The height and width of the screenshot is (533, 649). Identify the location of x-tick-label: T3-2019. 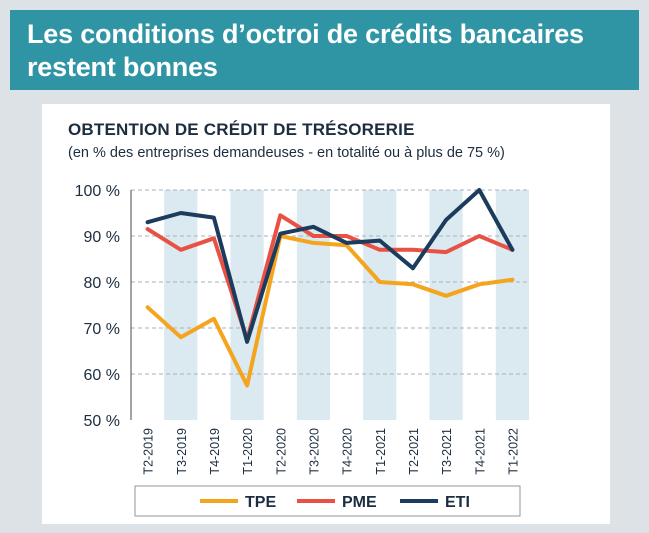
(182, 451).